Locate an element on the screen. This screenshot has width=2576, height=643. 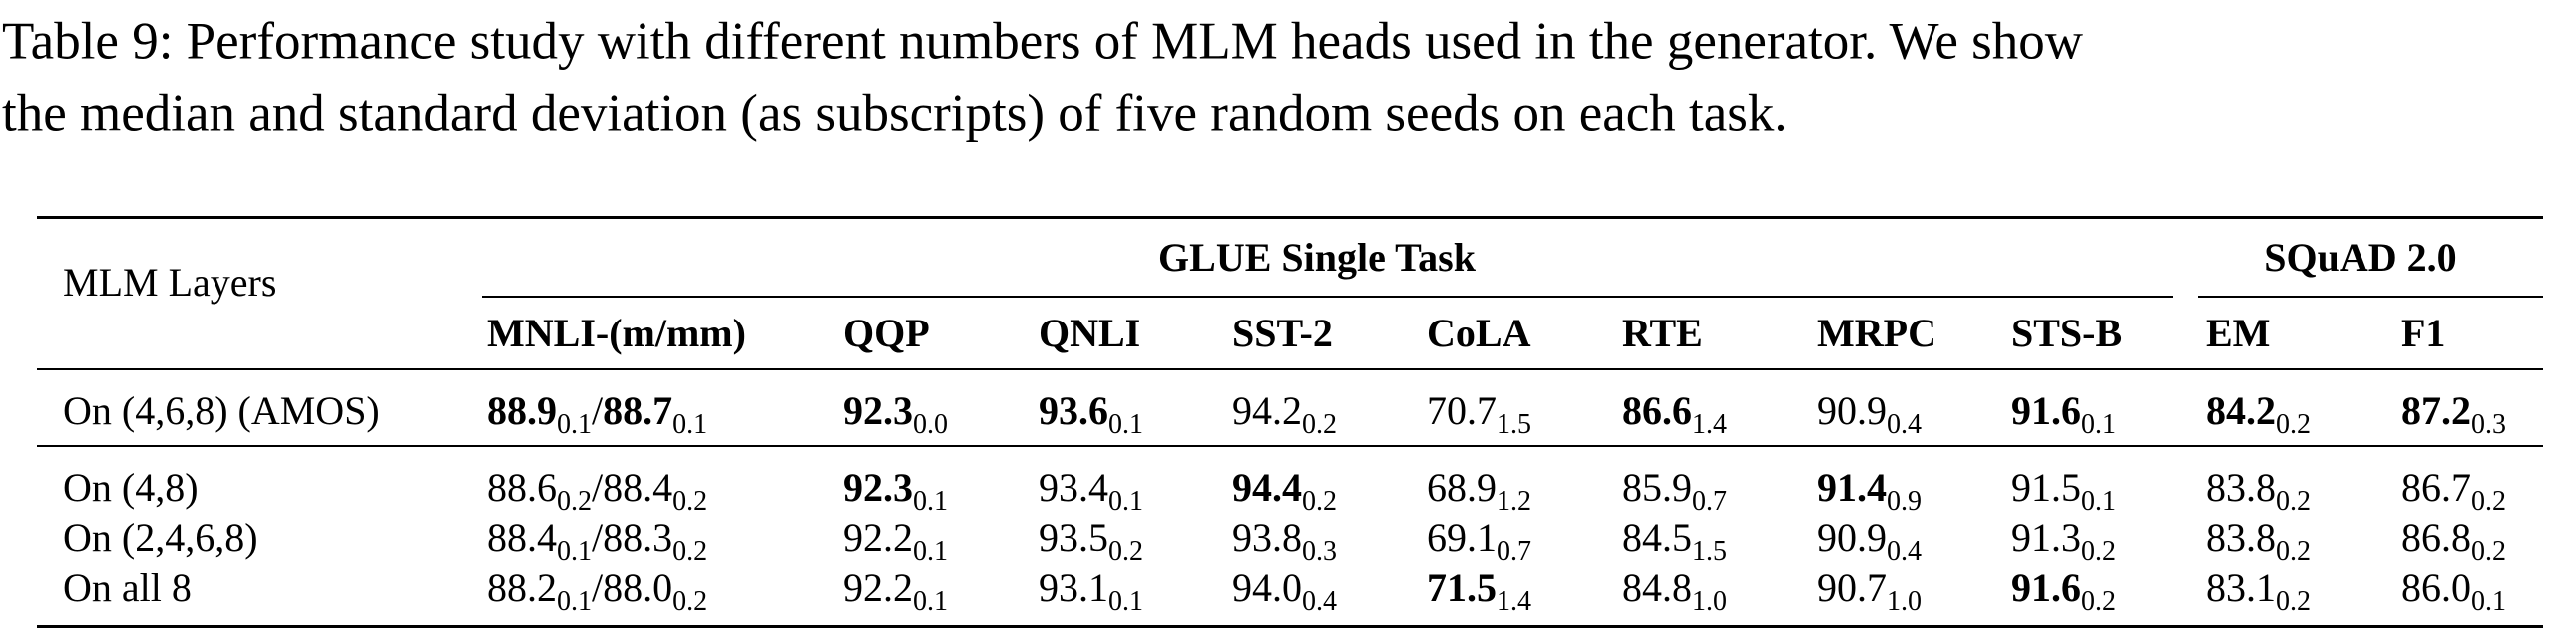
cell-value: 70.7 is located at coordinates (1462, 411).